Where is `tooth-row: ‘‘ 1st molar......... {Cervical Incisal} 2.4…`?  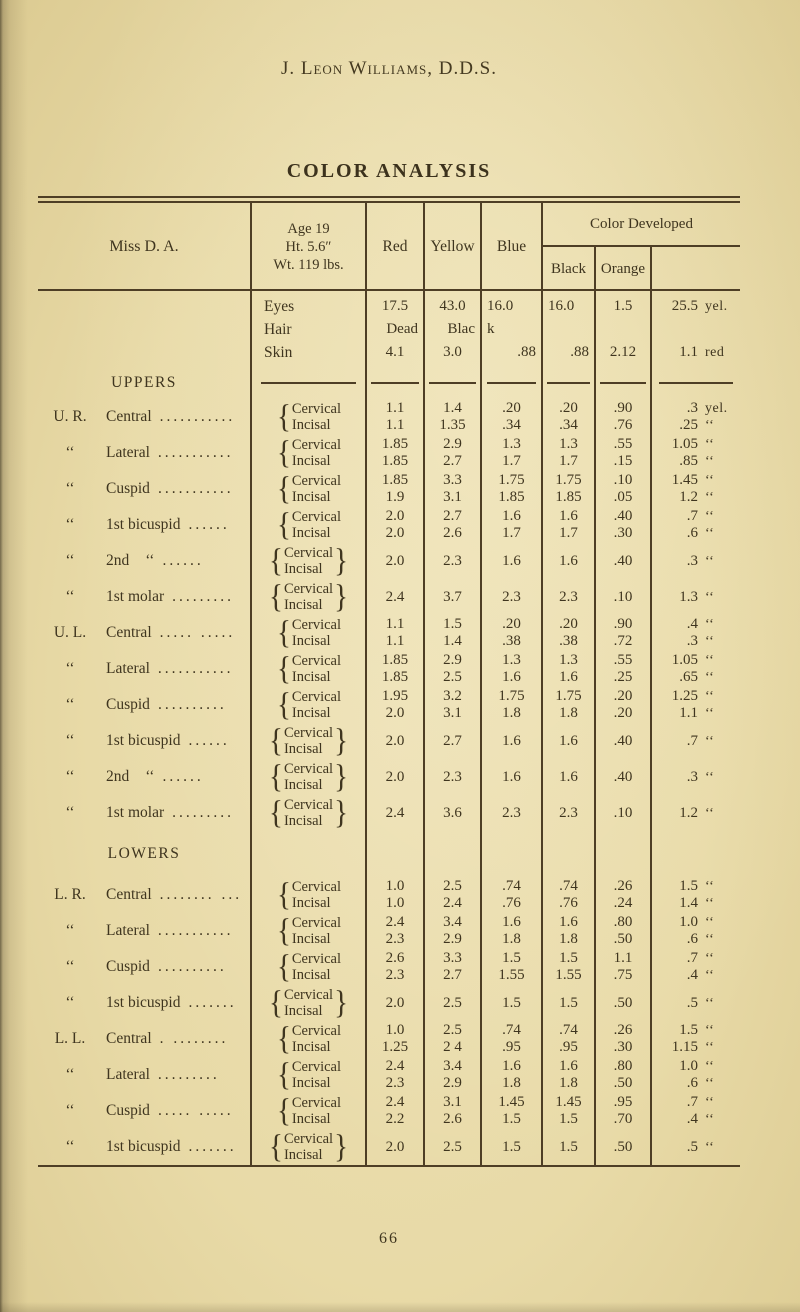 tooth-row: ‘‘ 1st molar......... {Cervical Incisal} 2.4… is located at coordinates (389, 597).